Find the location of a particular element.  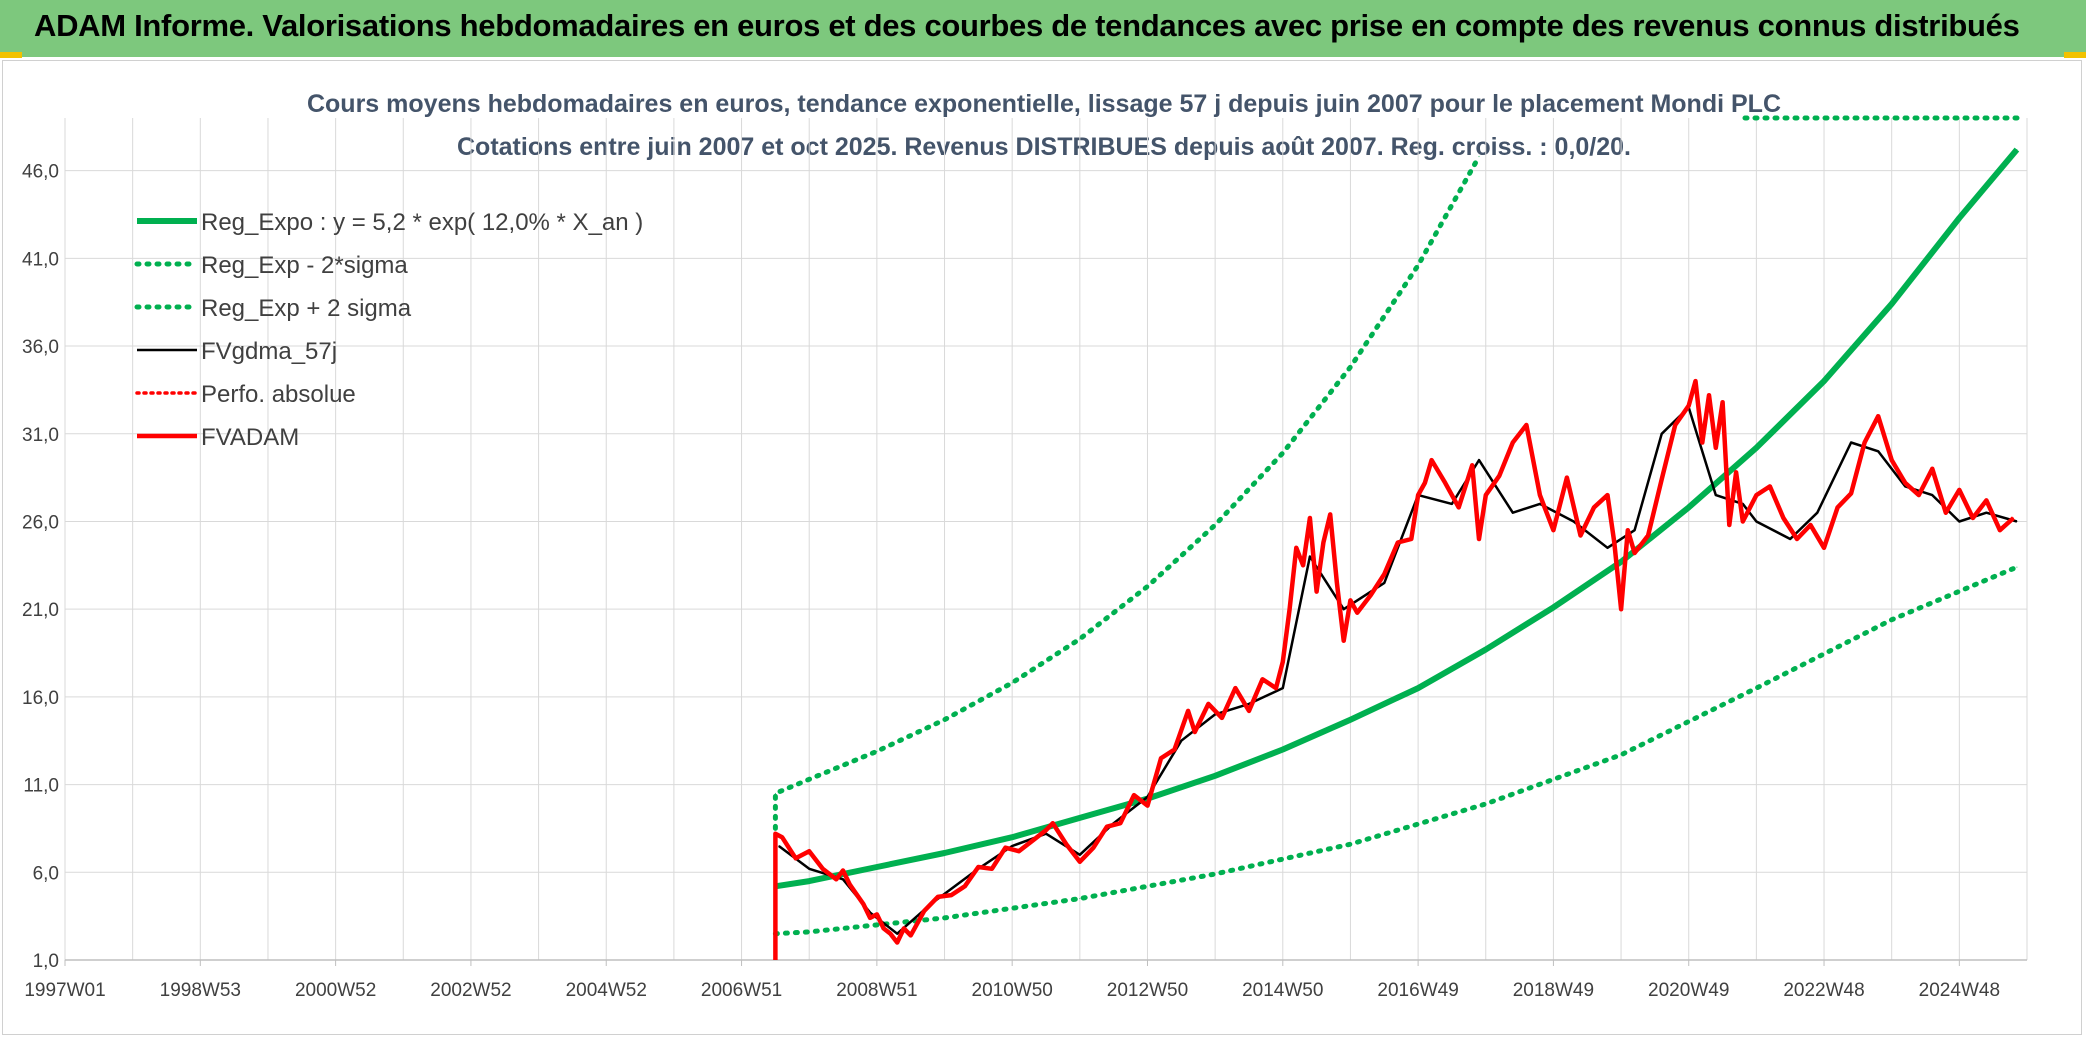

x-tick-label: 1998W53 is located at coordinates (200, 990).